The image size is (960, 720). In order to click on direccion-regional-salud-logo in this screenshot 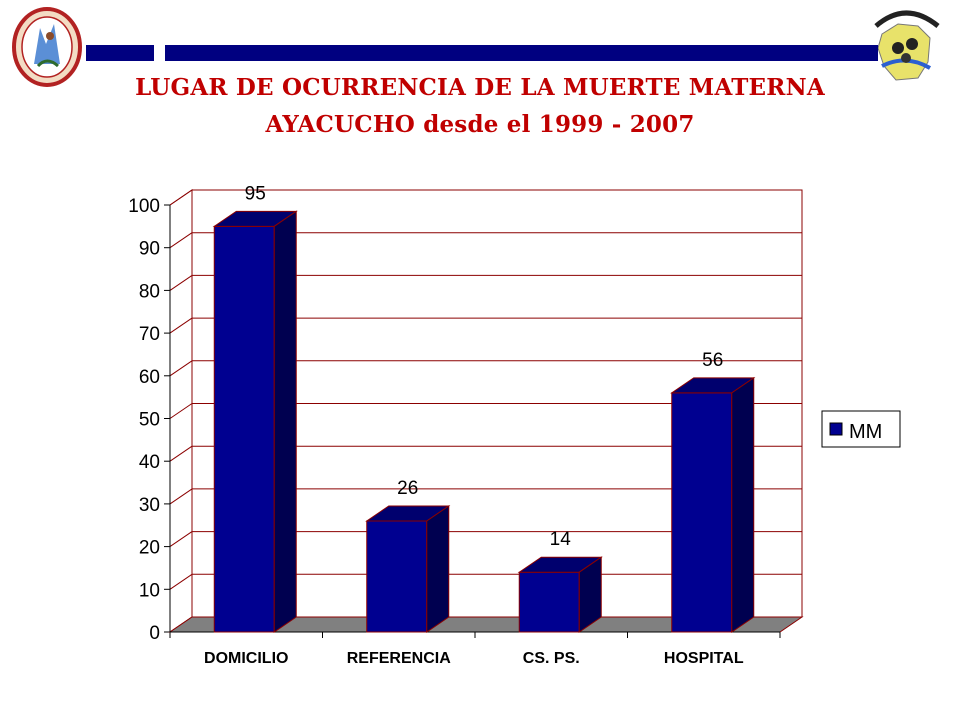, I will do `click(907, 45)`.